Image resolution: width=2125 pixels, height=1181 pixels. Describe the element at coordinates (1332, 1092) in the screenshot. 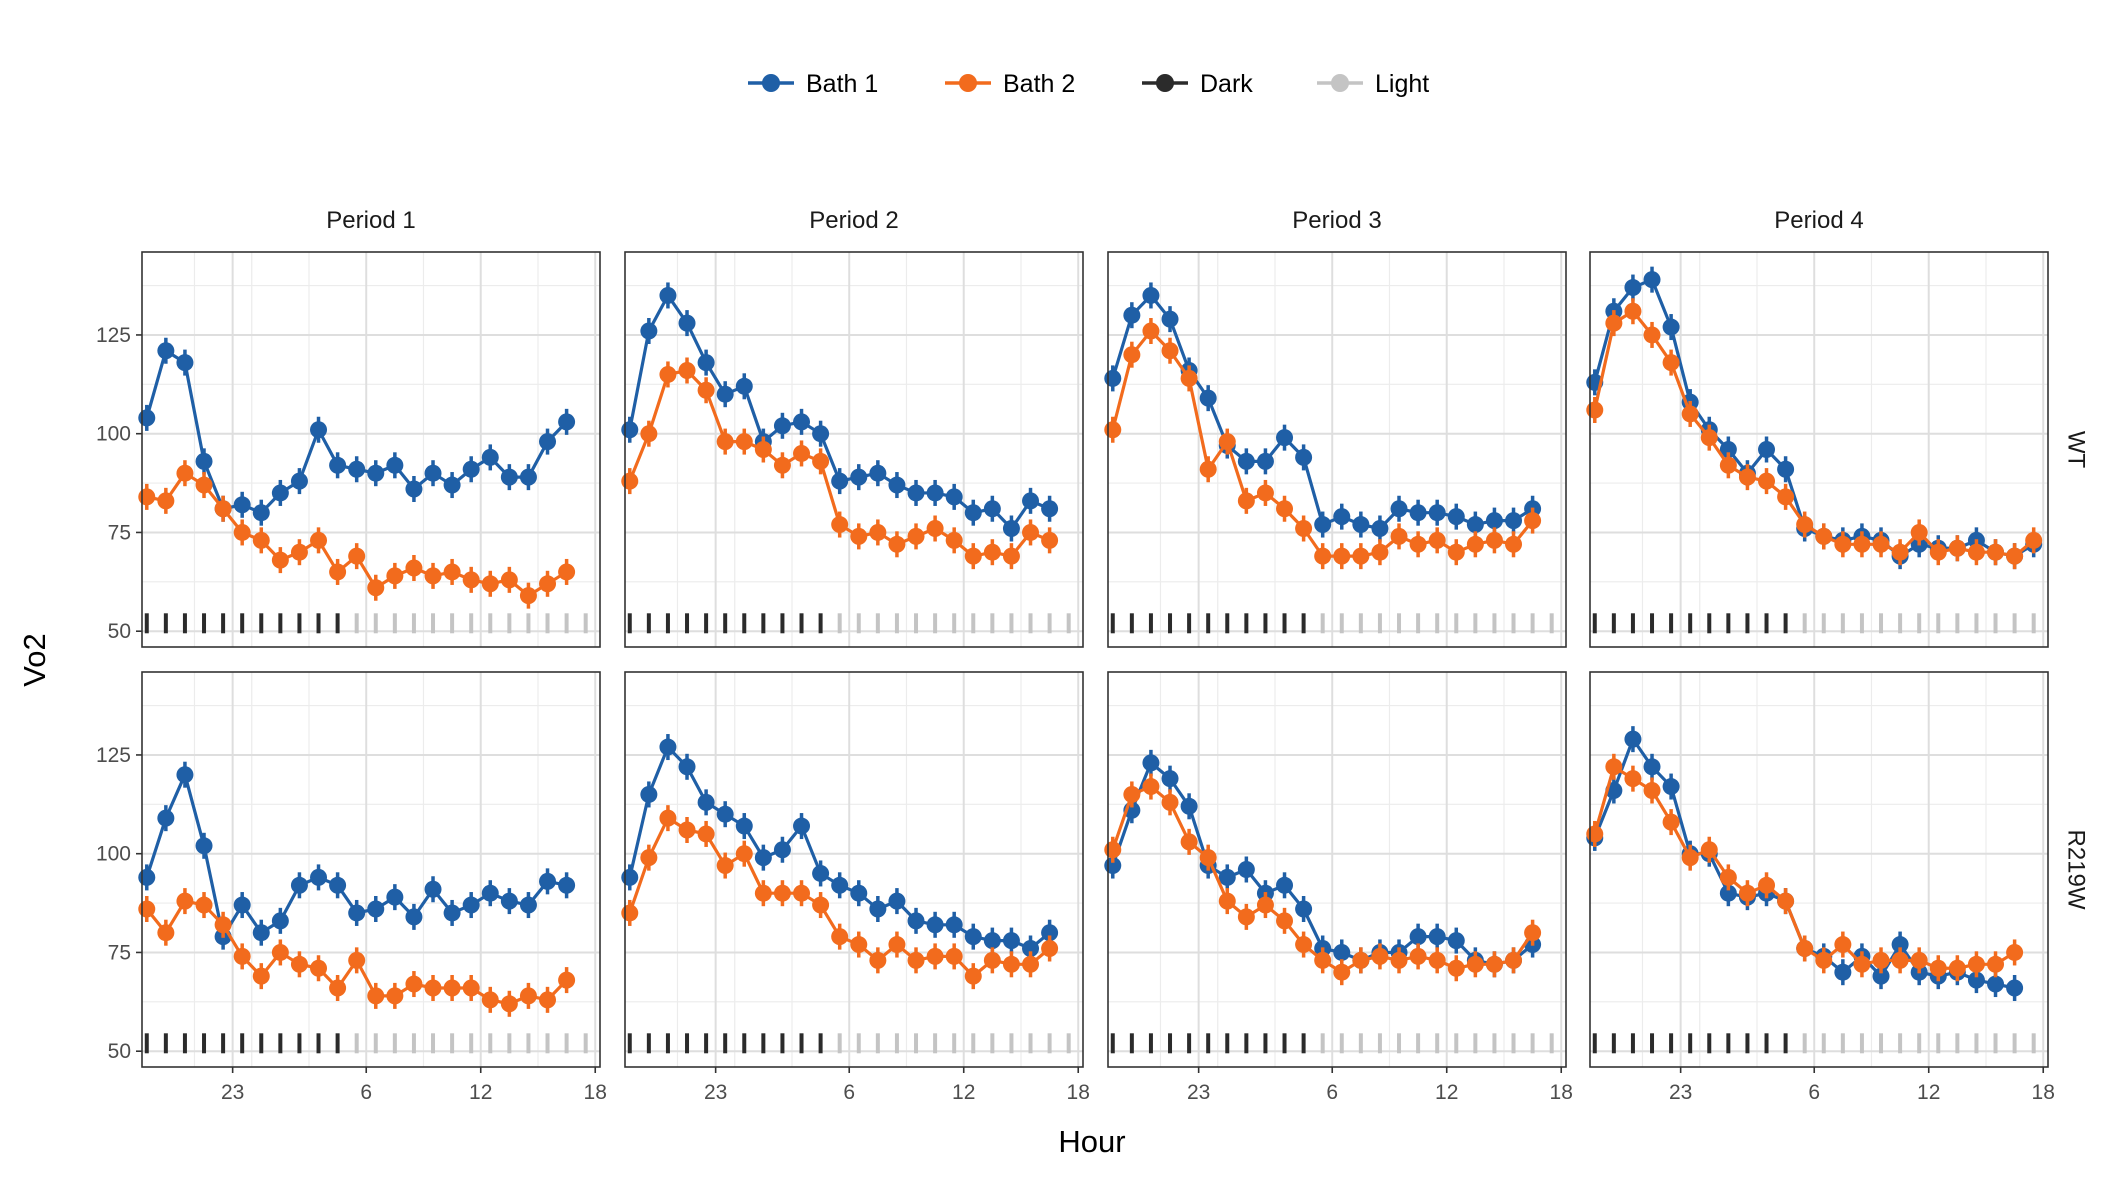

I see `x-tick-label: 6` at that location.